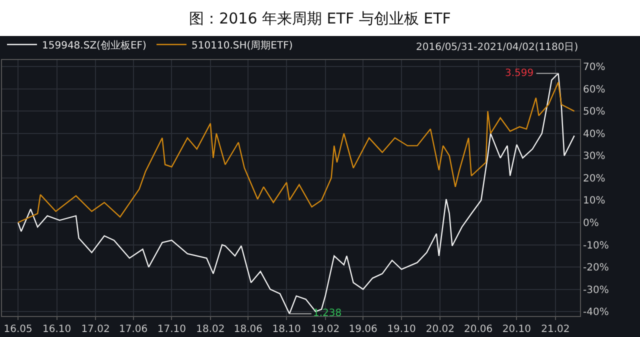 This screenshot has width=640, height=337. Describe the element at coordinates (596, 246) in the screenshot. I see `y-tick-label: -10%` at that location.